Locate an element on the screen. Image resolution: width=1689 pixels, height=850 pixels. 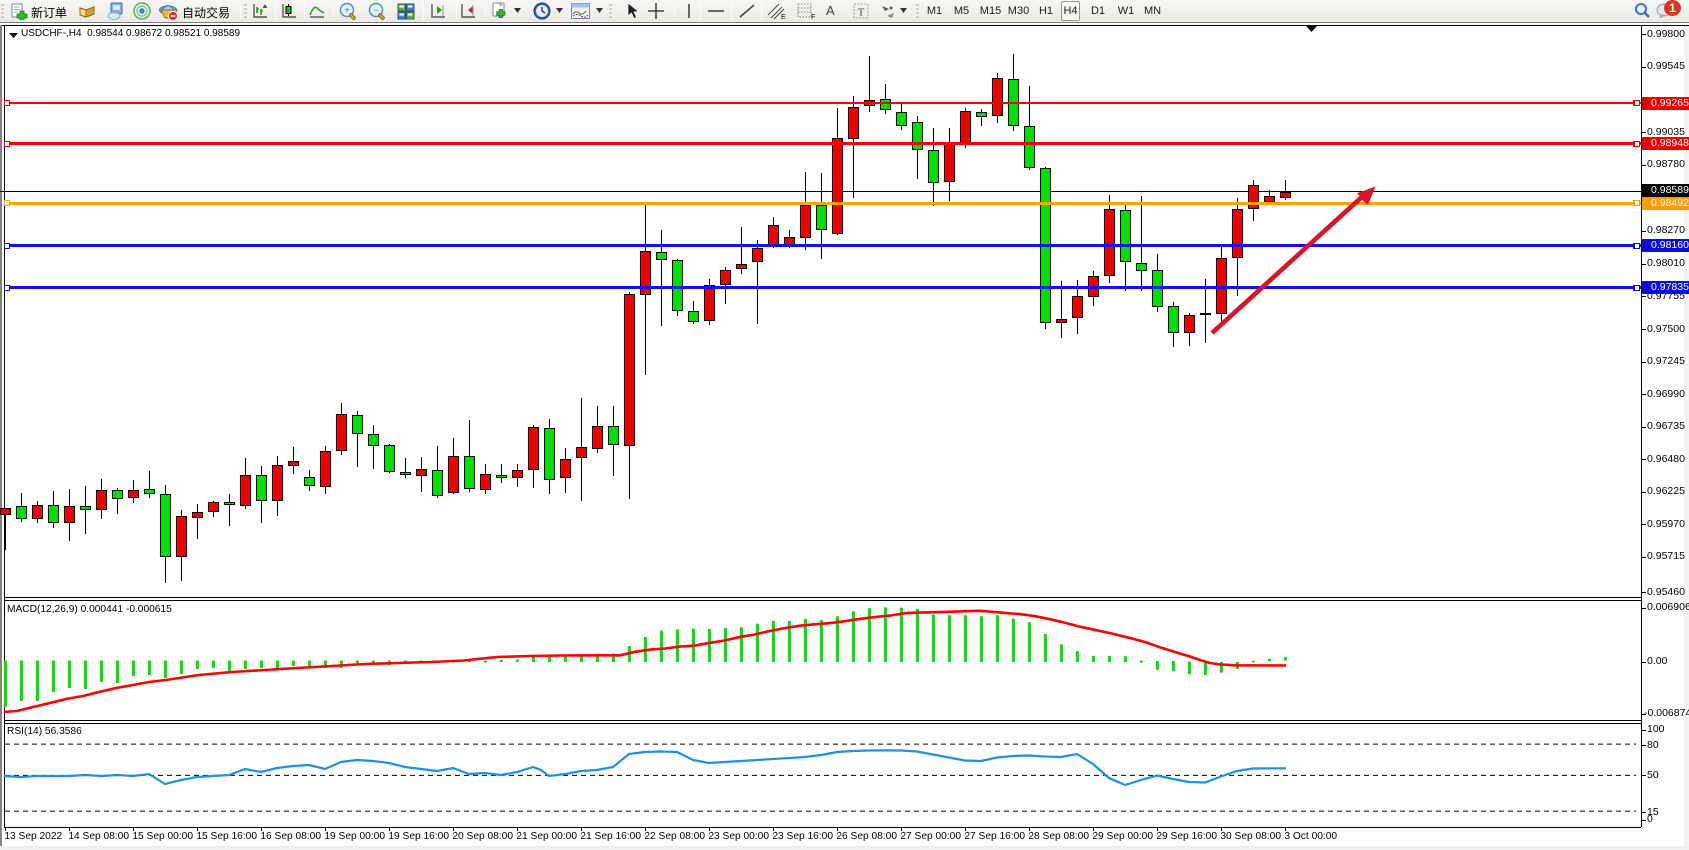
svg-text: E is located at coordinates (783, 17).